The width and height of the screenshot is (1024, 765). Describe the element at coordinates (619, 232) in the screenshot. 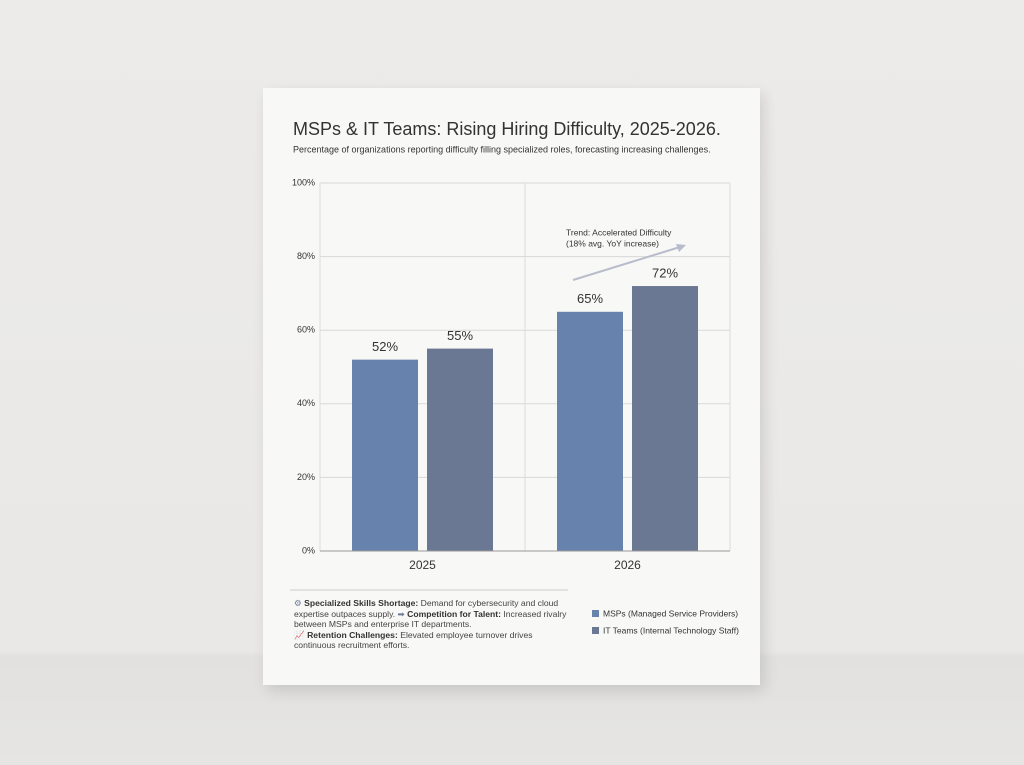

I see `annotation: Trend: Accelerated Difficulty` at that location.